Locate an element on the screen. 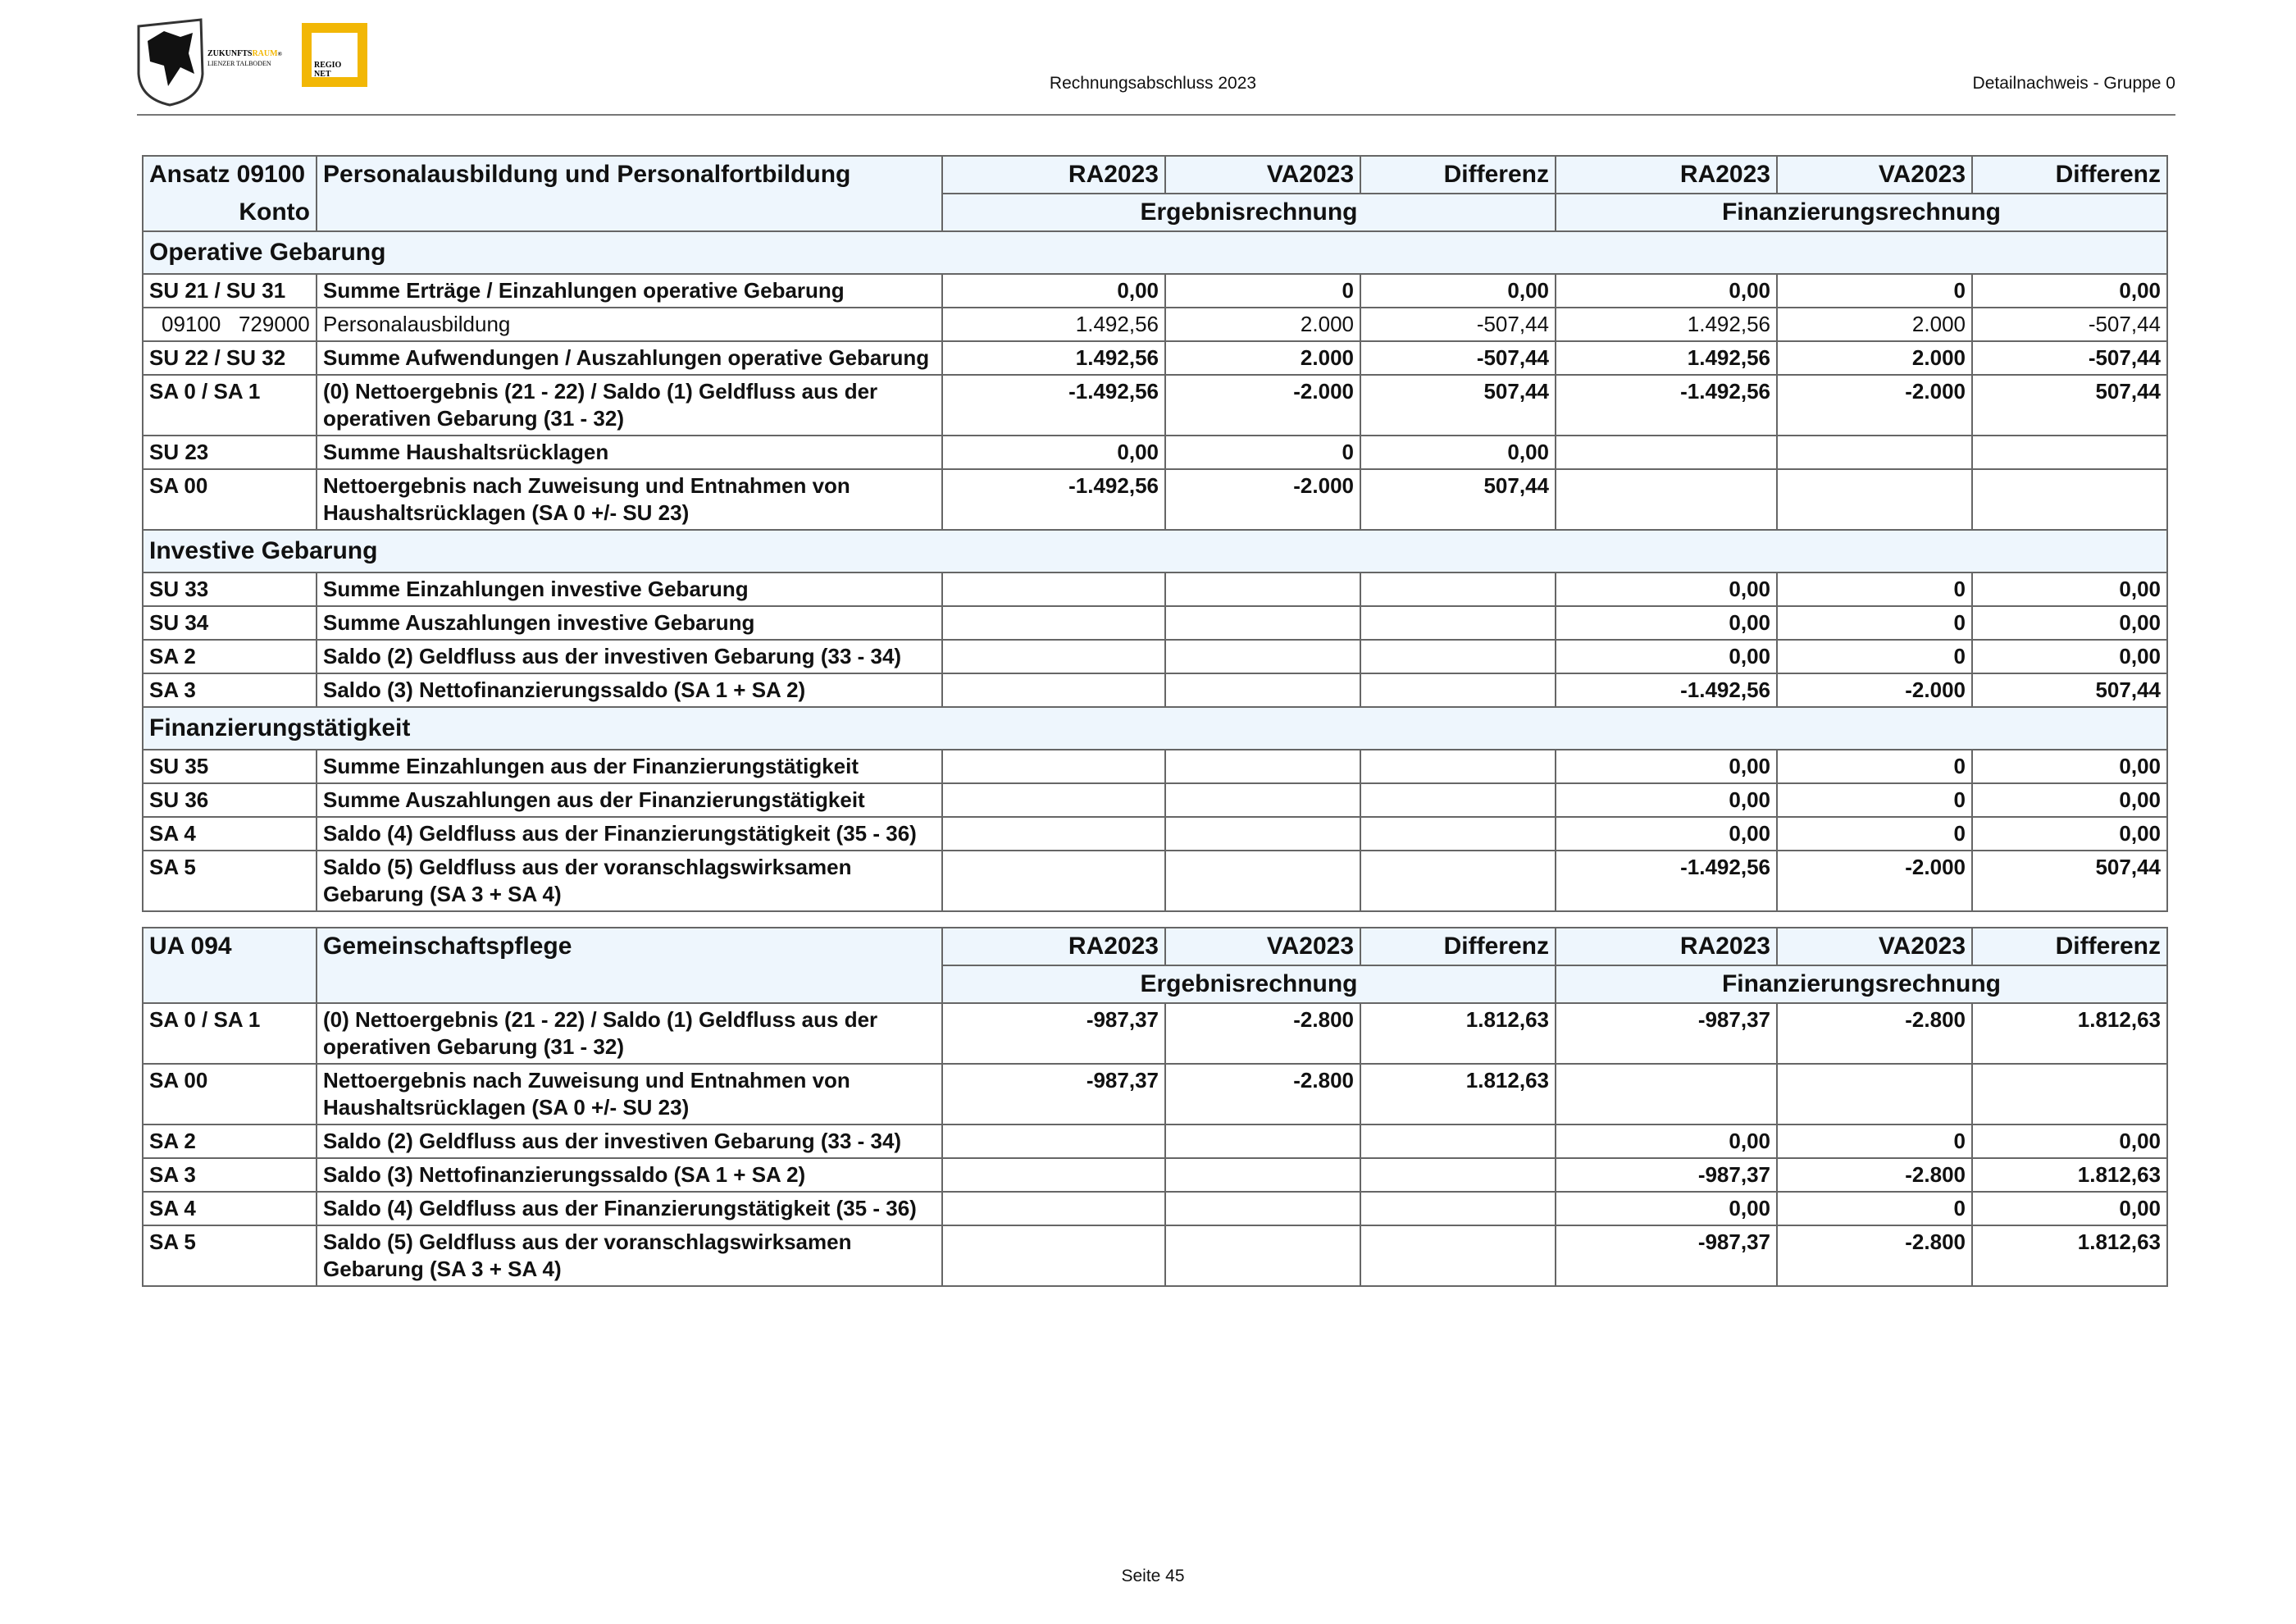  row-code: SU 34 is located at coordinates (229, 623).